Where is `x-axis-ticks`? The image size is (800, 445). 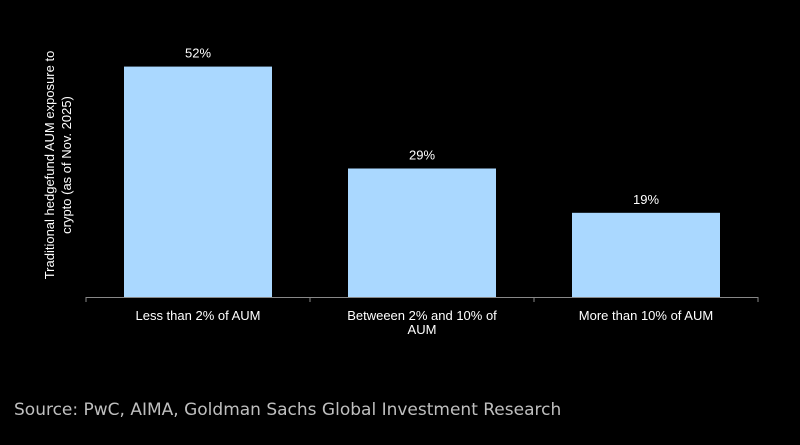 x-axis-ticks is located at coordinates (422, 299).